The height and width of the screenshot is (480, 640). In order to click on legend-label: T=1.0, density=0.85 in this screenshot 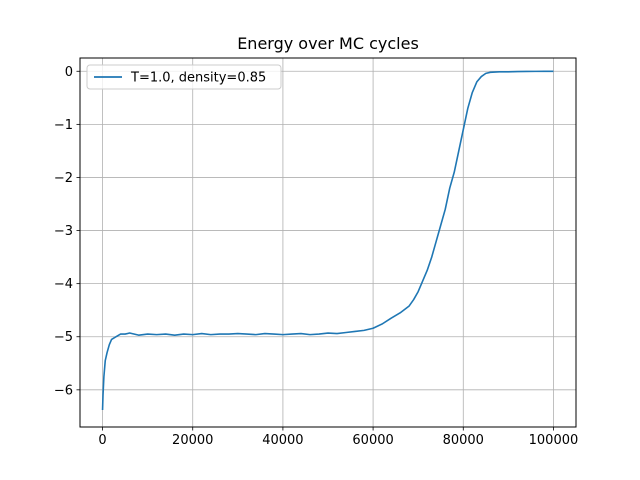, I will do `click(198, 78)`.